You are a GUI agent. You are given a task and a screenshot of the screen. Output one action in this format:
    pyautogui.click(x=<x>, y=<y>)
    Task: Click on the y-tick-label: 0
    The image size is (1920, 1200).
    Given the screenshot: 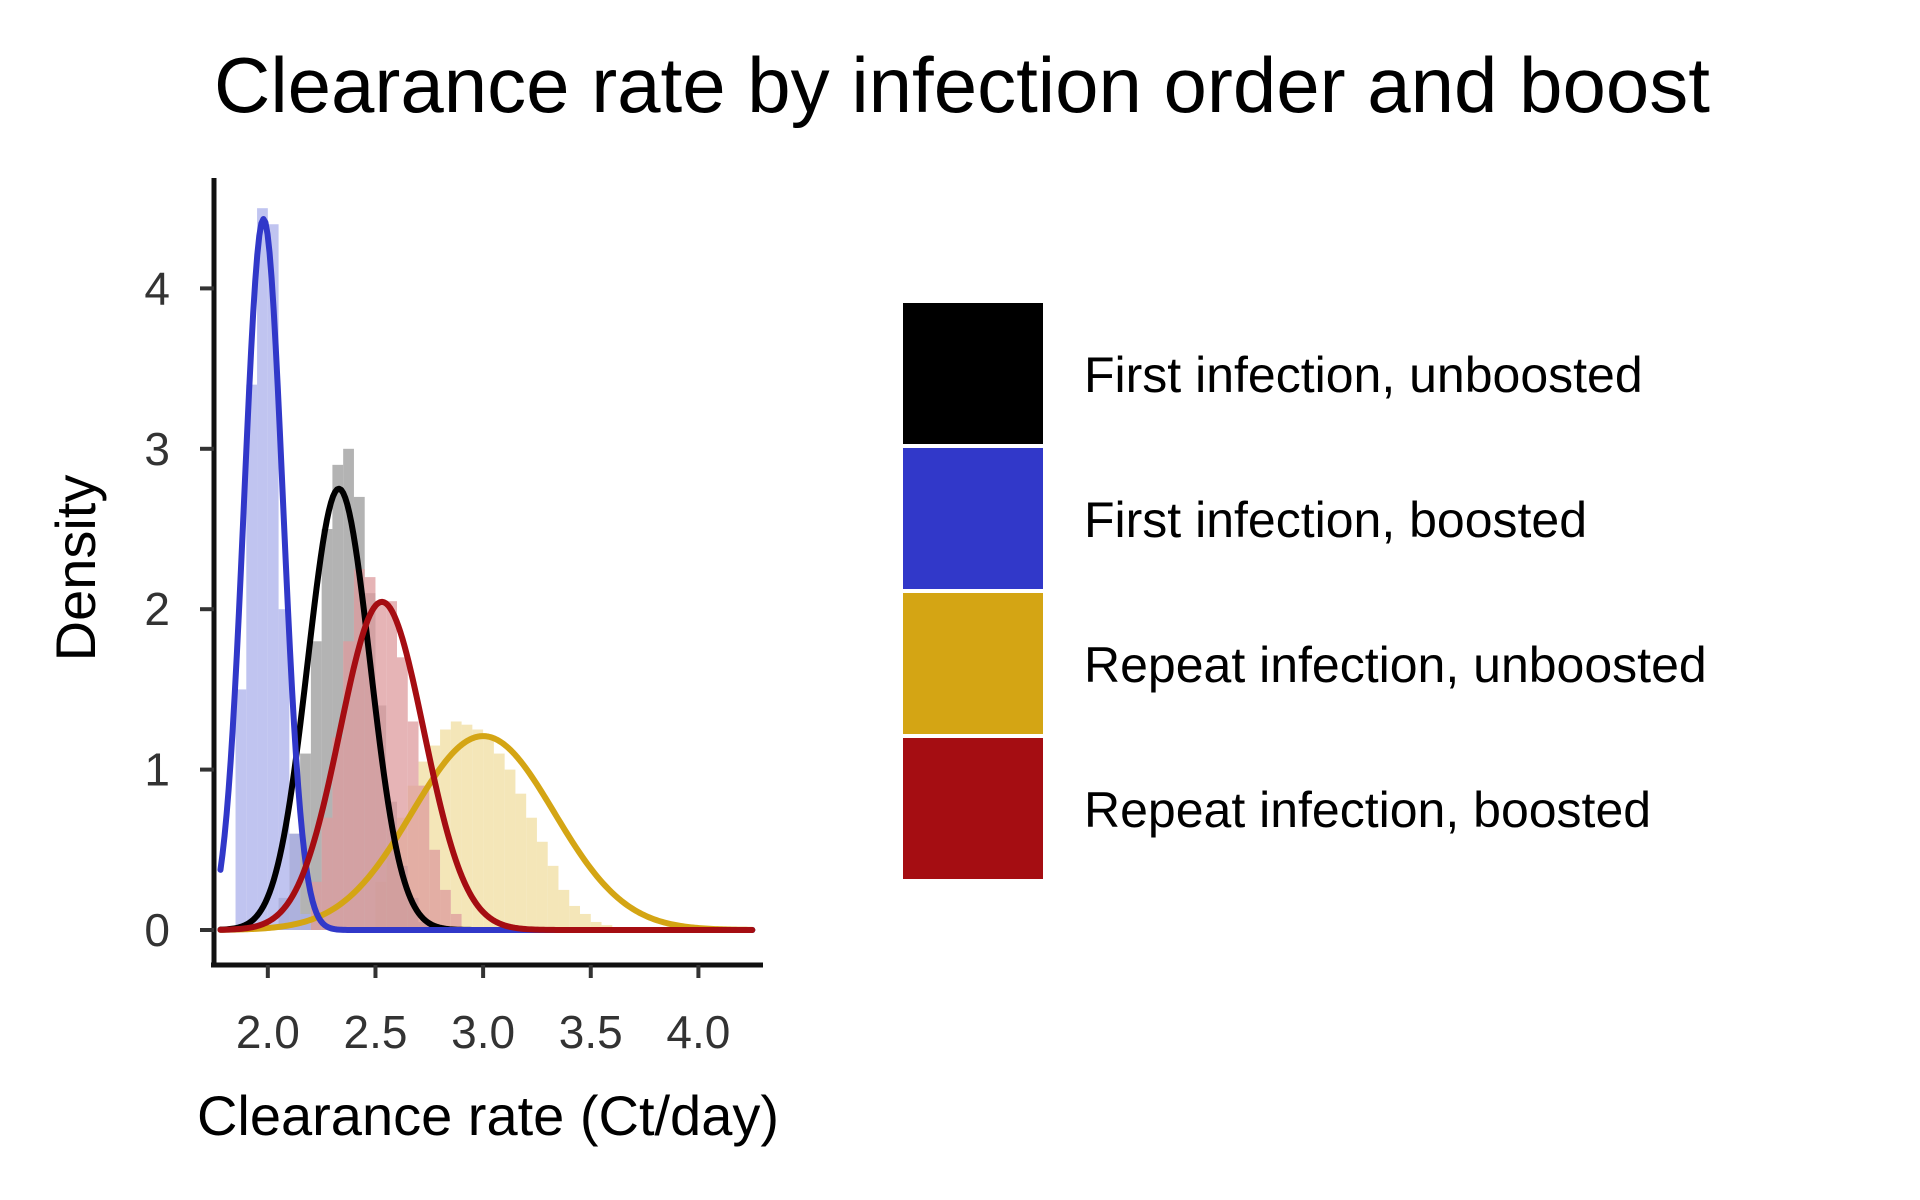 What is the action you would take?
    pyautogui.click(x=157, y=930)
    